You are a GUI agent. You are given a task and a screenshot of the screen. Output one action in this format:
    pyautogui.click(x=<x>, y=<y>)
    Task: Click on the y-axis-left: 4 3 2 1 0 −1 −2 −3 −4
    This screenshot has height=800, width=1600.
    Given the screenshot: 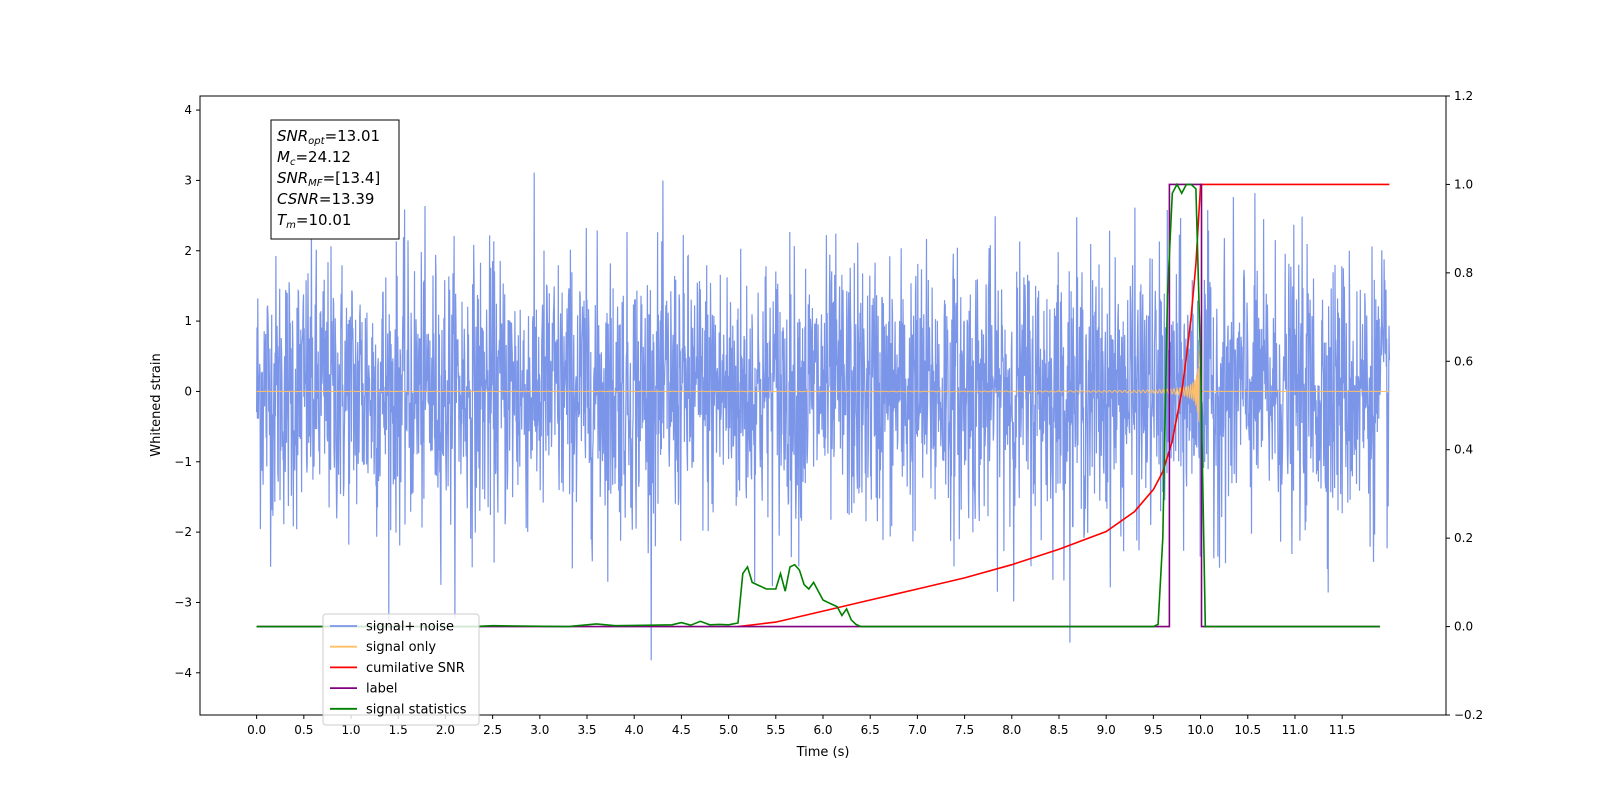 What is the action you would take?
    pyautogui.click(x=187, y=391)
    